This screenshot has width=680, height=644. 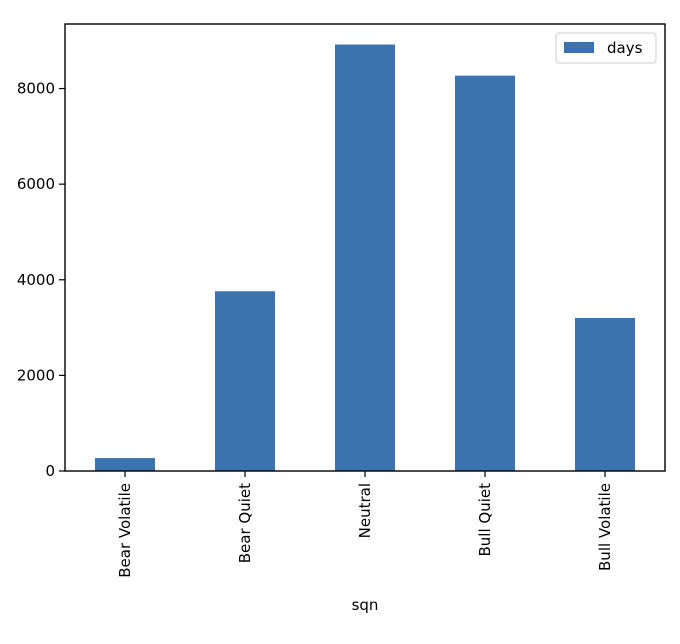 I want to click on bar-neutral, so click(x=365, y=257).